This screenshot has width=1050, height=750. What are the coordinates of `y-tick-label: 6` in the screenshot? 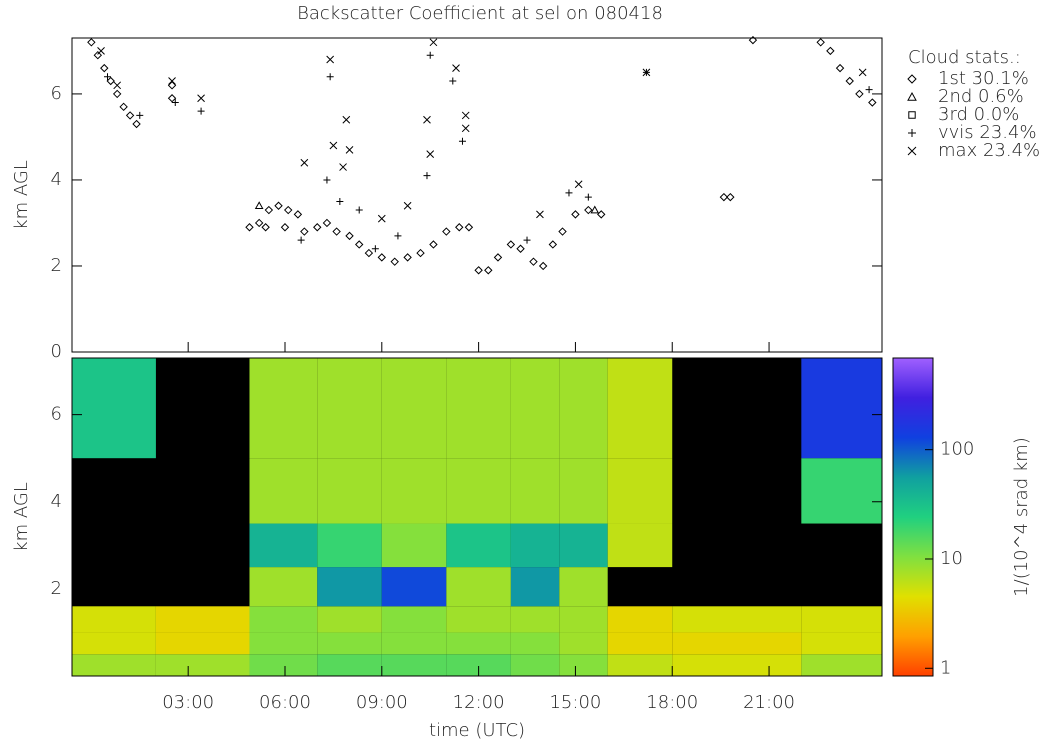 It's located at (56, 93).